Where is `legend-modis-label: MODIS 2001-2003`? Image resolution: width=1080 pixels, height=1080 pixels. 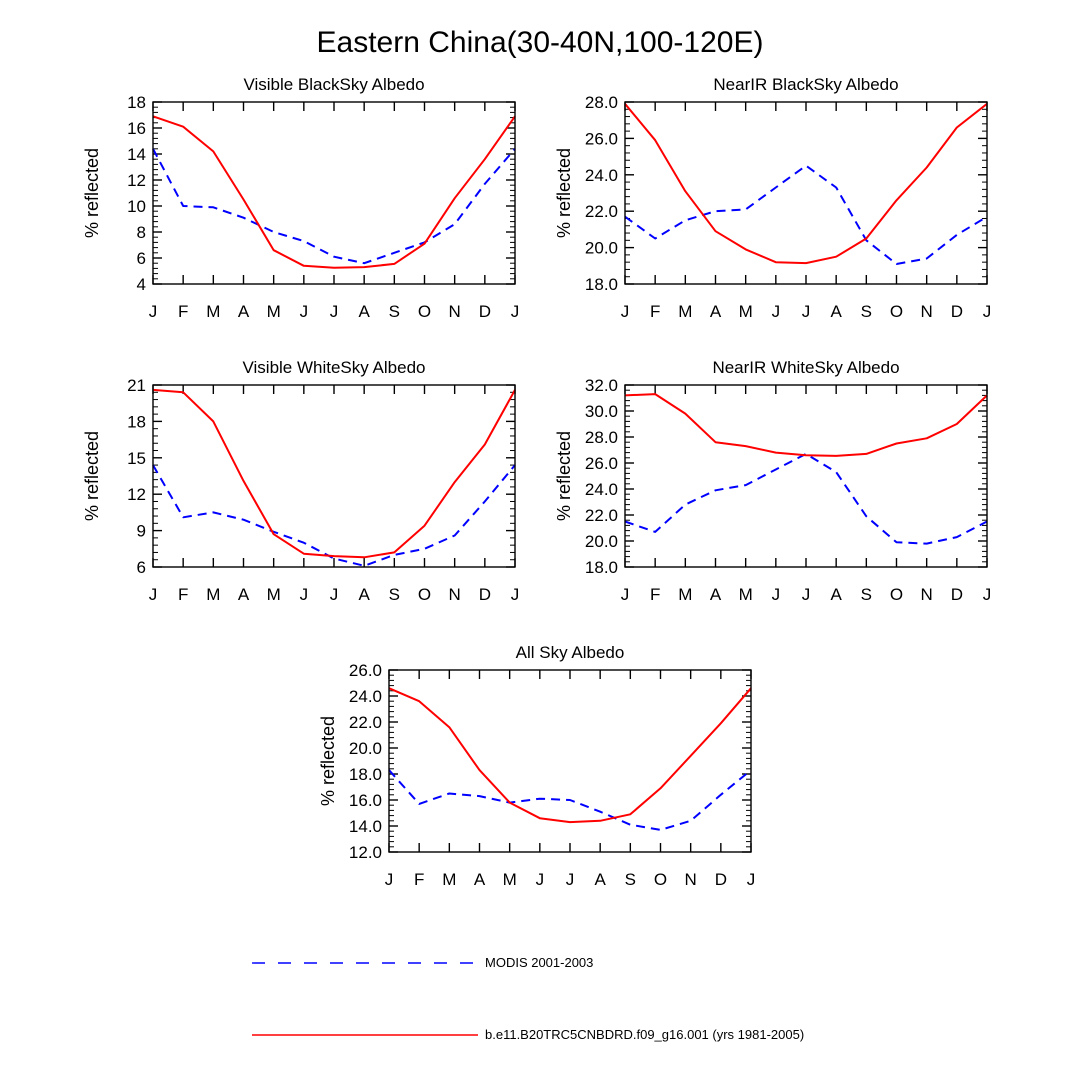 legend-modis-label: MODIS 2001-2003 is located at coordinates (539, 962).